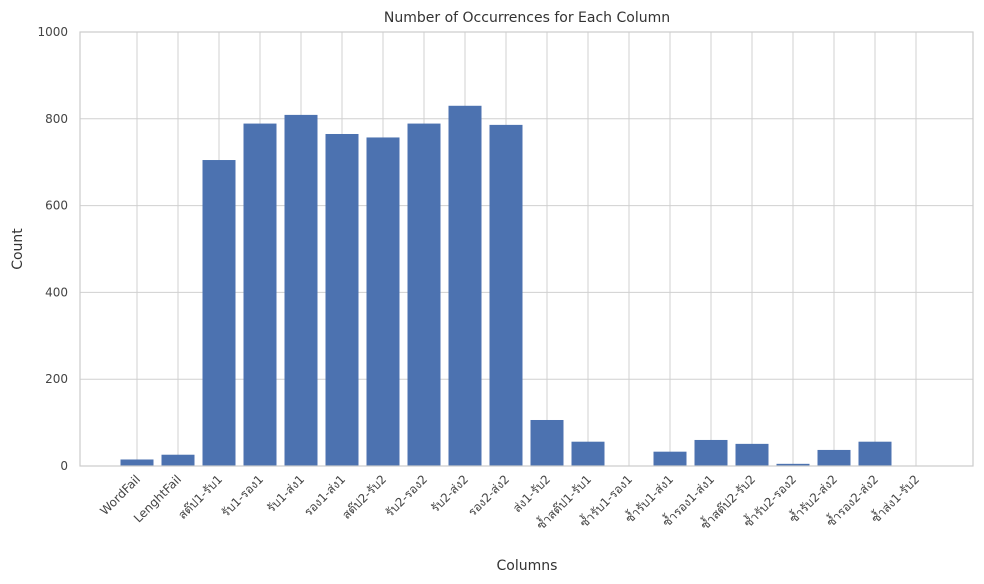 The height and width of the screenshot is (584, 984). What do you see at coordinates (364, 497) in the screenshot?
I see `x-tick-label: สต๊ป2-รับ2` at bounding box center [364, 497].